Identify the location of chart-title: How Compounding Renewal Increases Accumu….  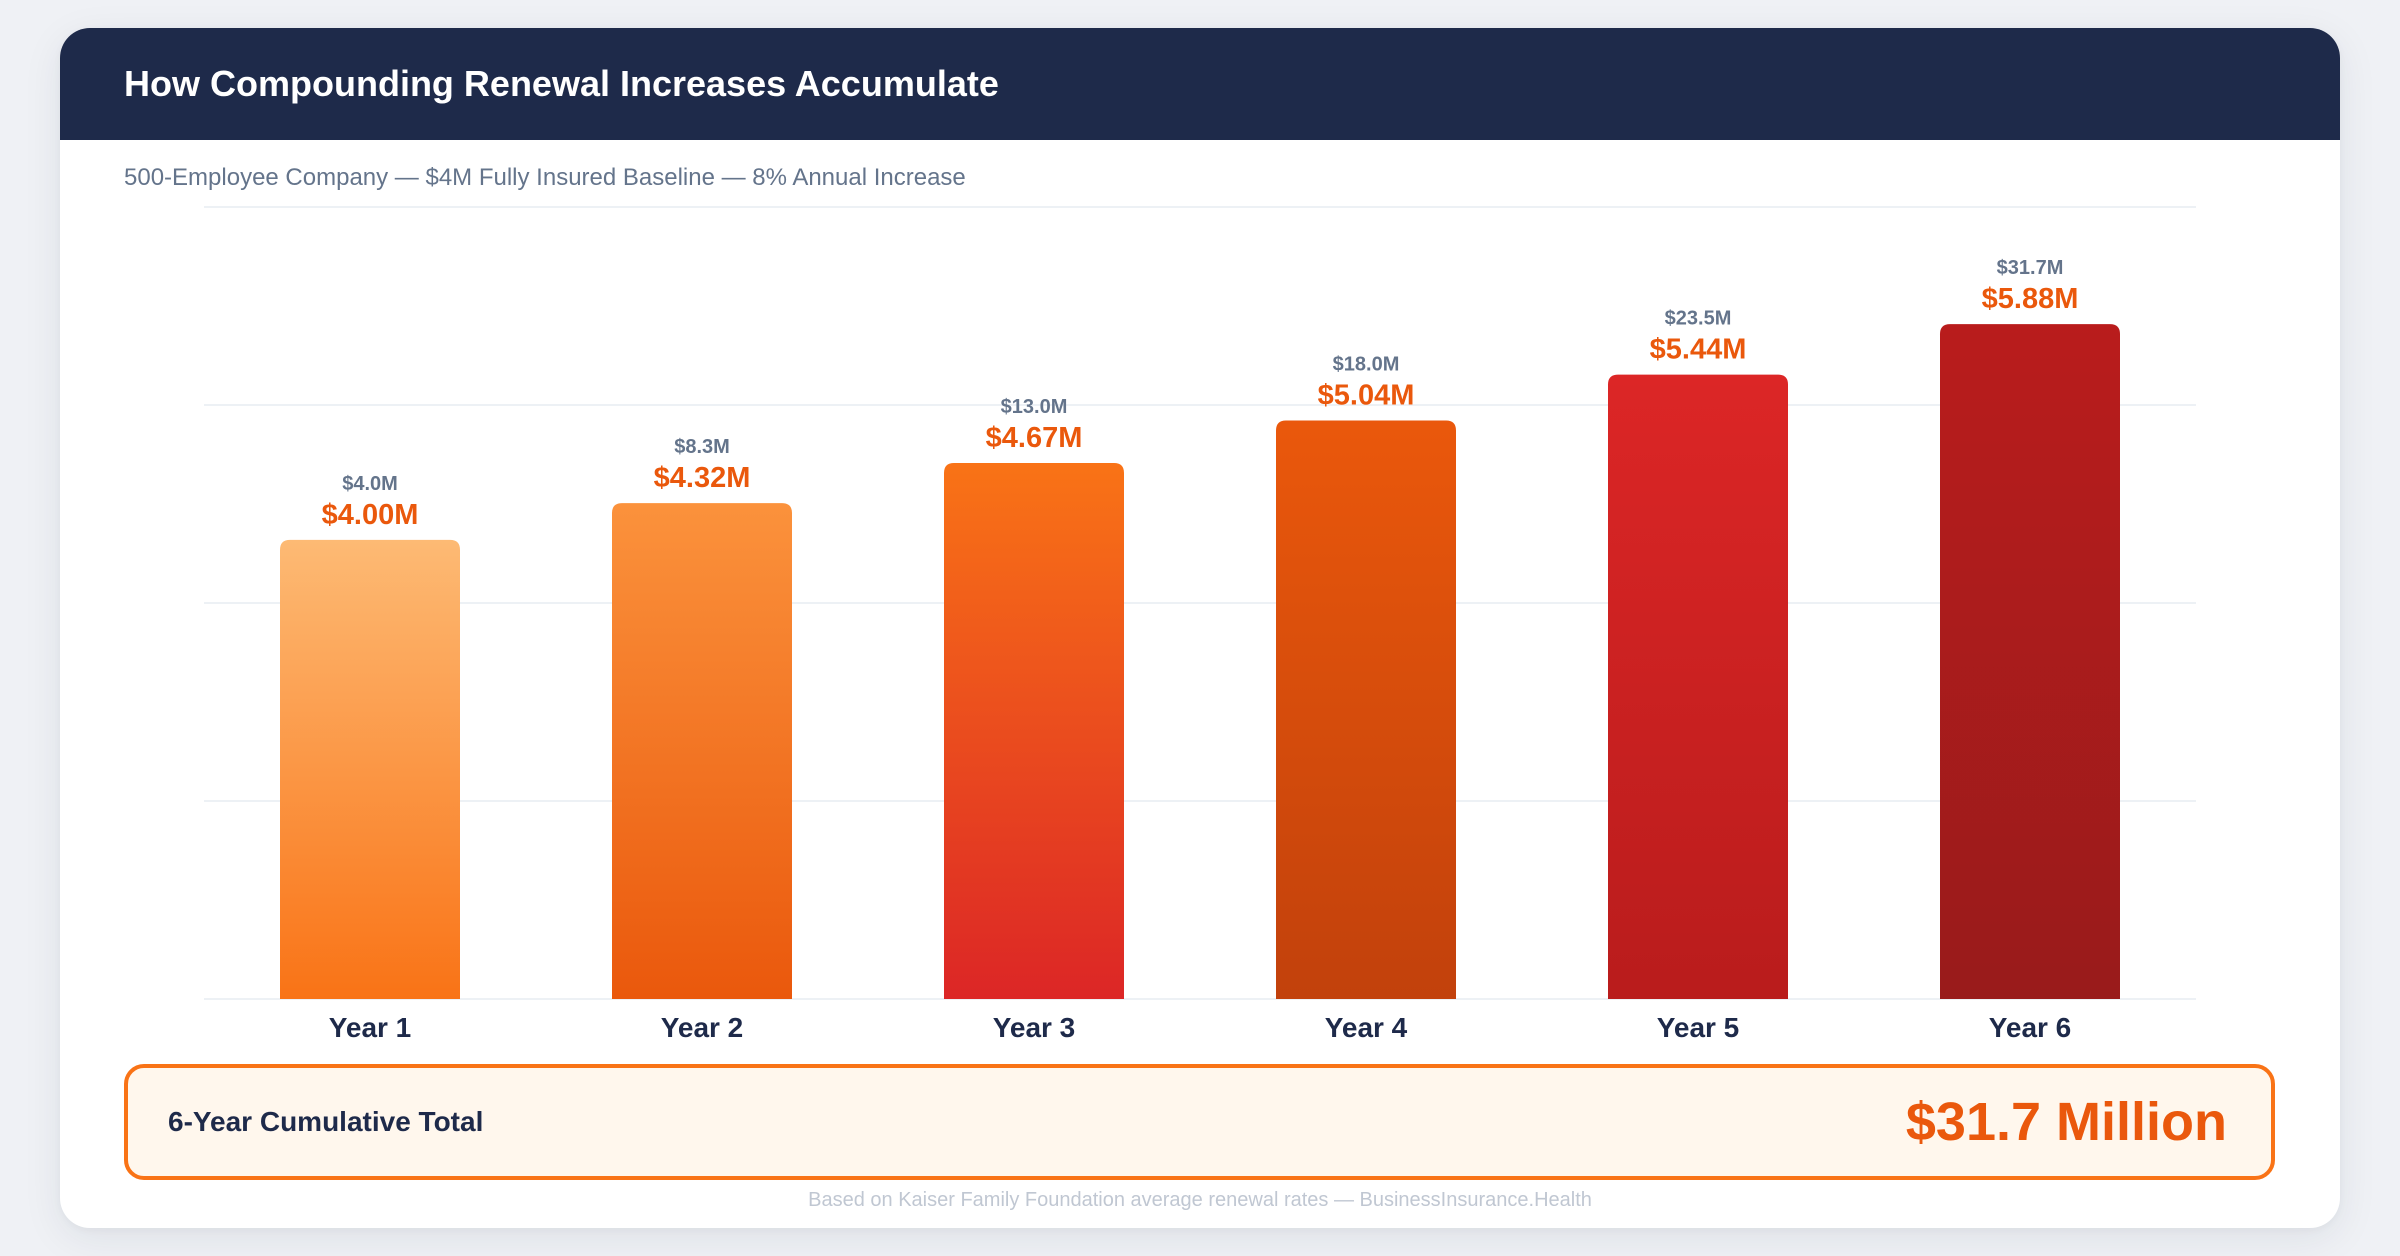
(561, 83).